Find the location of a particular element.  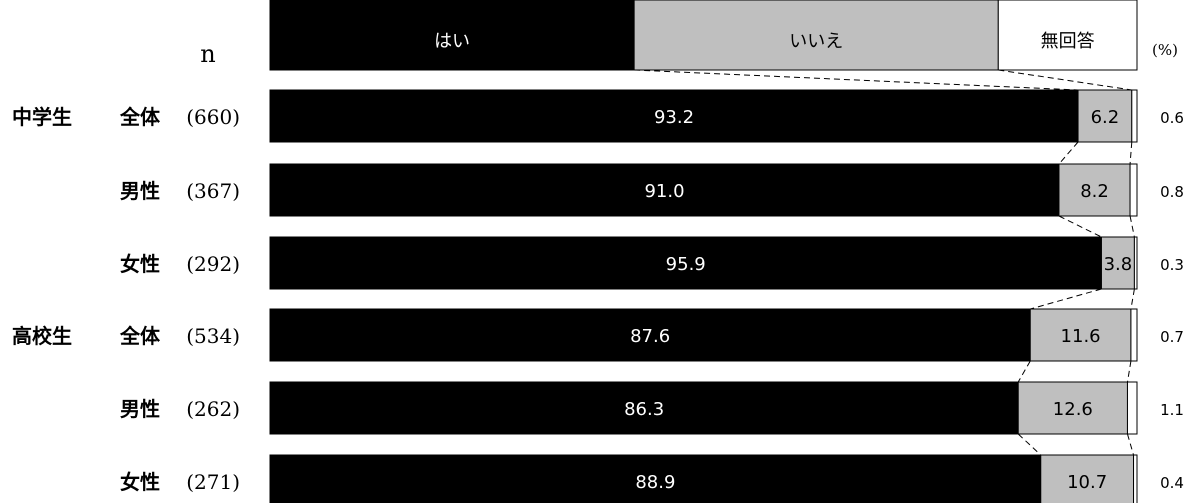

bar-segment-r0-s0 is located at coordinates (674, 116).